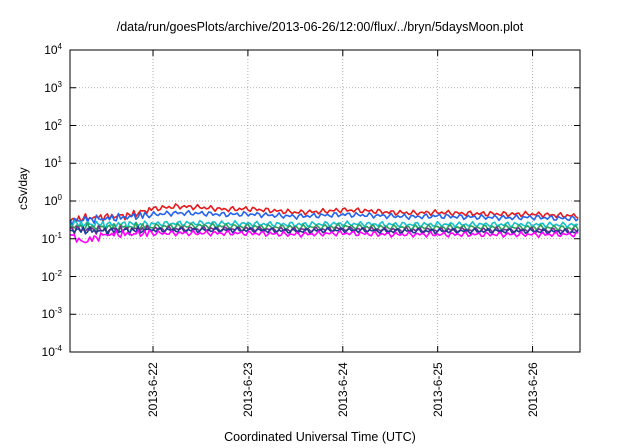 The width and height of the screenshot is (640, 448). I want to click on y-tick-label: 10⁻³, so click(52, 313).